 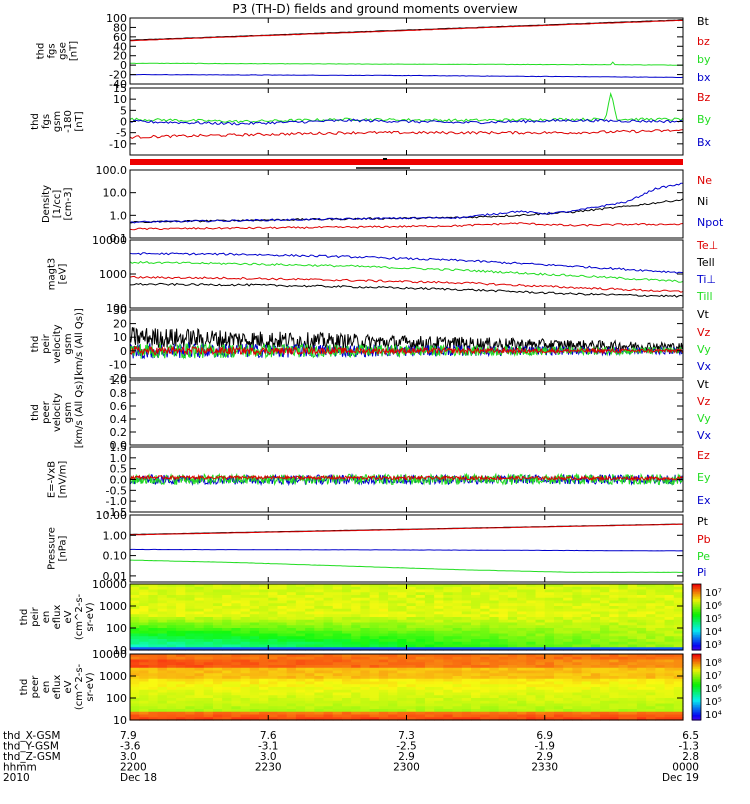 What do you see at coordinates (20, 768) in the screenshot?
I see `ephemeris-row-label: hhmm` at bounding box center [20, 768].